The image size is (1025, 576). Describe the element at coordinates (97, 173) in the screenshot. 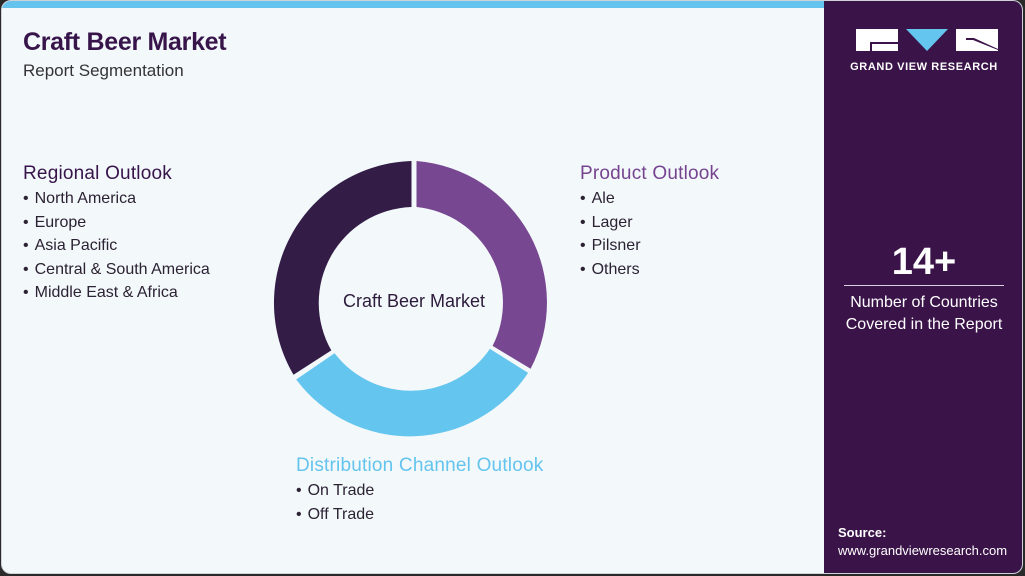

I see `regional-outlook-title: Regional Outlook` at that location.